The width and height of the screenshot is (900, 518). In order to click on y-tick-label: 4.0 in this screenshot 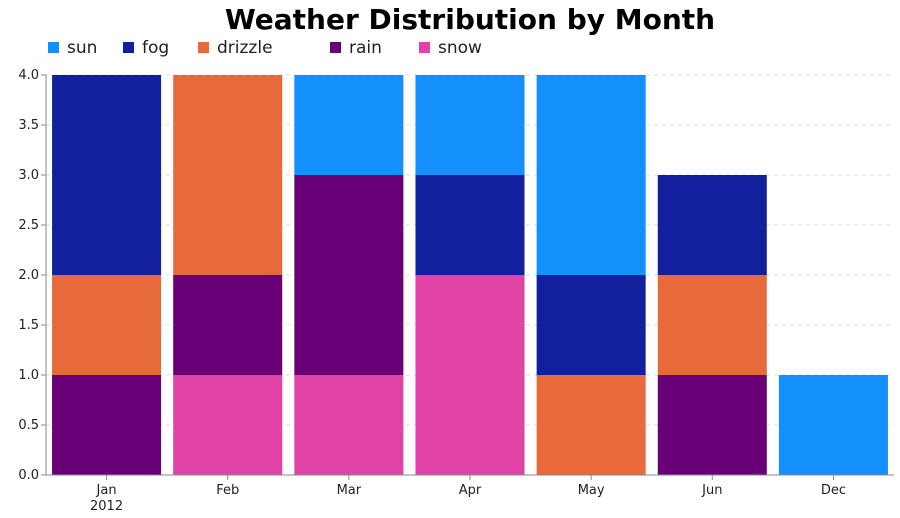, I will do `click(28, 75)`.